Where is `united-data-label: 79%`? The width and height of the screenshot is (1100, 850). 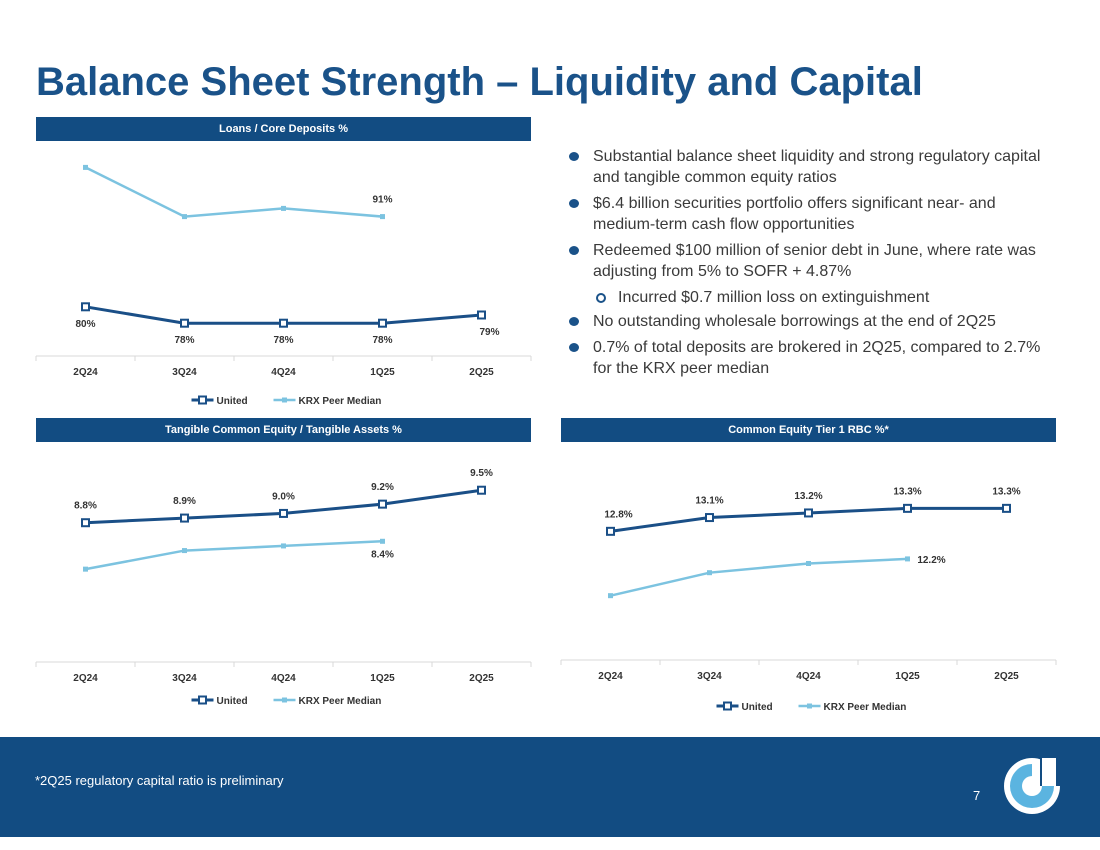
united-data-label: 79% is located at coordinates (489, 332).